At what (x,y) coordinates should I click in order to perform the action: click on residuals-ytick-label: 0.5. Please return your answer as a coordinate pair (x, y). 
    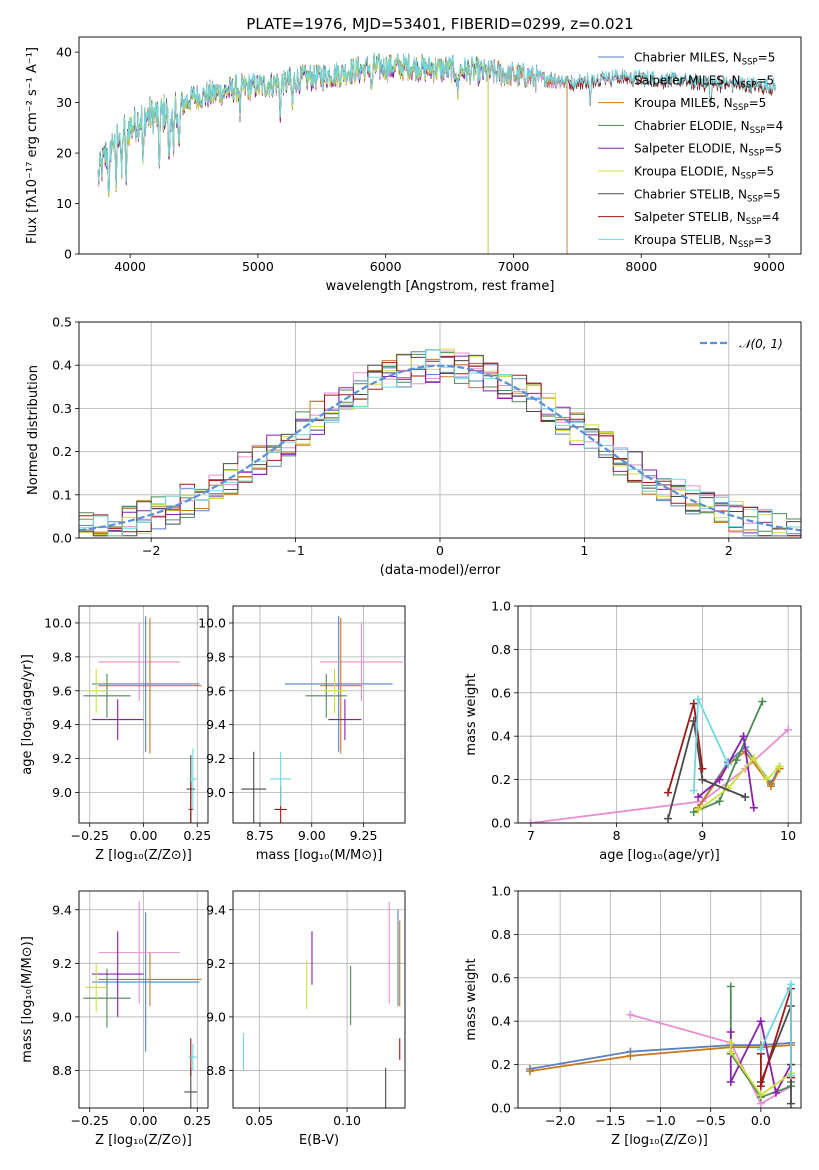
    Looking at the image, I should click on (62, 322).